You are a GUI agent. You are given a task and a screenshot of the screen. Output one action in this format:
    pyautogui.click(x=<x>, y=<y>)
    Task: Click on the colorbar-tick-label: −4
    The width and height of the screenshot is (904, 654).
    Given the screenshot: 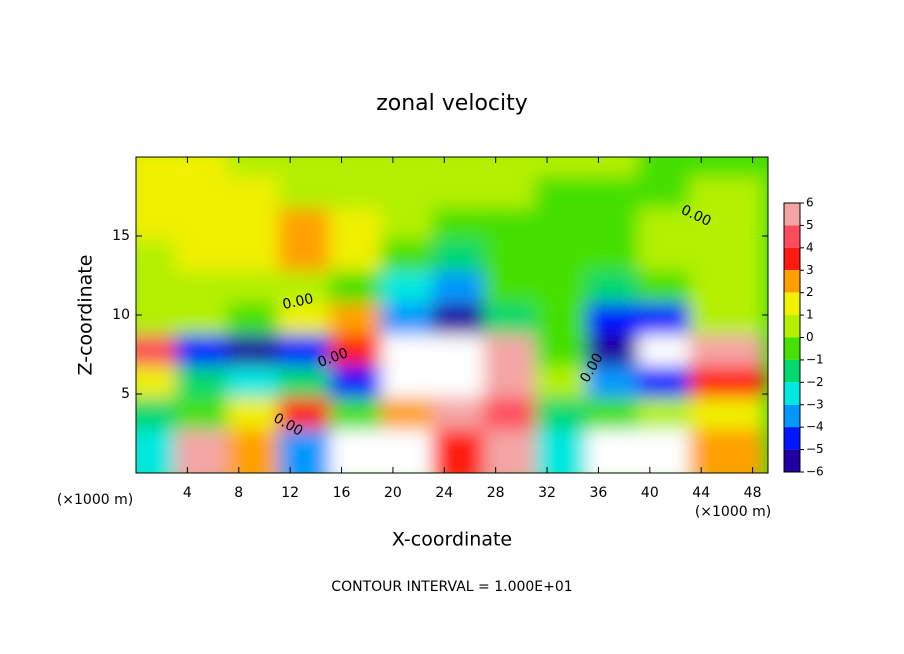 What is the action you would take?
    pyautogui.click(x=815, y=427)
    